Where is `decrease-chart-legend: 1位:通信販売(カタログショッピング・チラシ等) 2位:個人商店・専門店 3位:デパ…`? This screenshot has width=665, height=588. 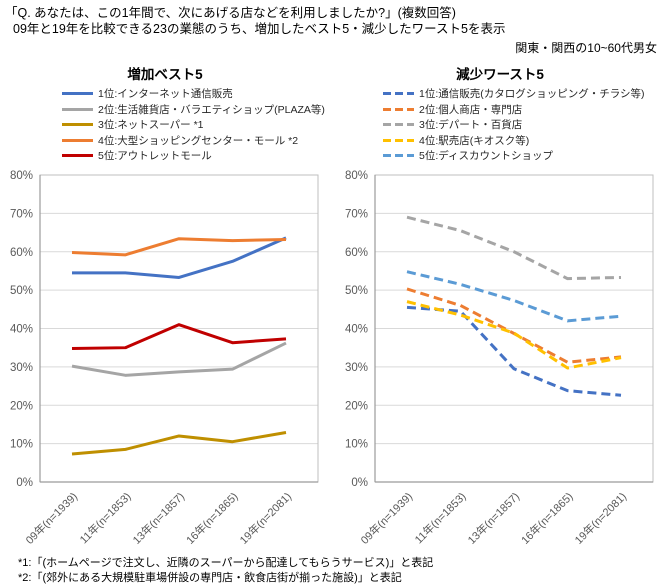 decrease-chart-legend: 1位:通信販売(カタログショッピング・チラシ等) 2位:個人商店・専門店 3位:デパ… is located at coordinates (514, 125).